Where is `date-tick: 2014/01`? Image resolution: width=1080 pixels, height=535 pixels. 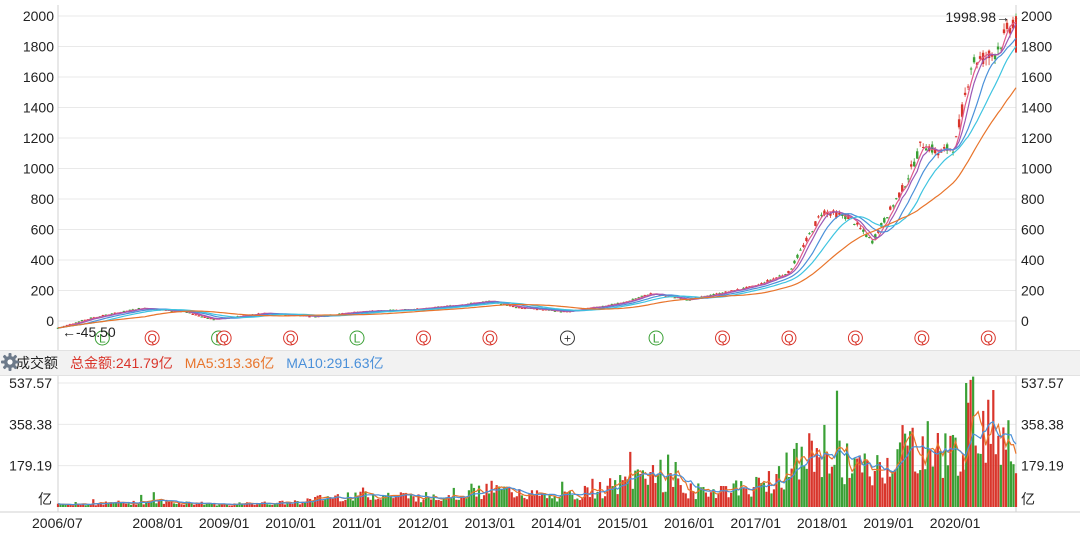 date-tick: 2014/01 is located at coordinates (556, 523).